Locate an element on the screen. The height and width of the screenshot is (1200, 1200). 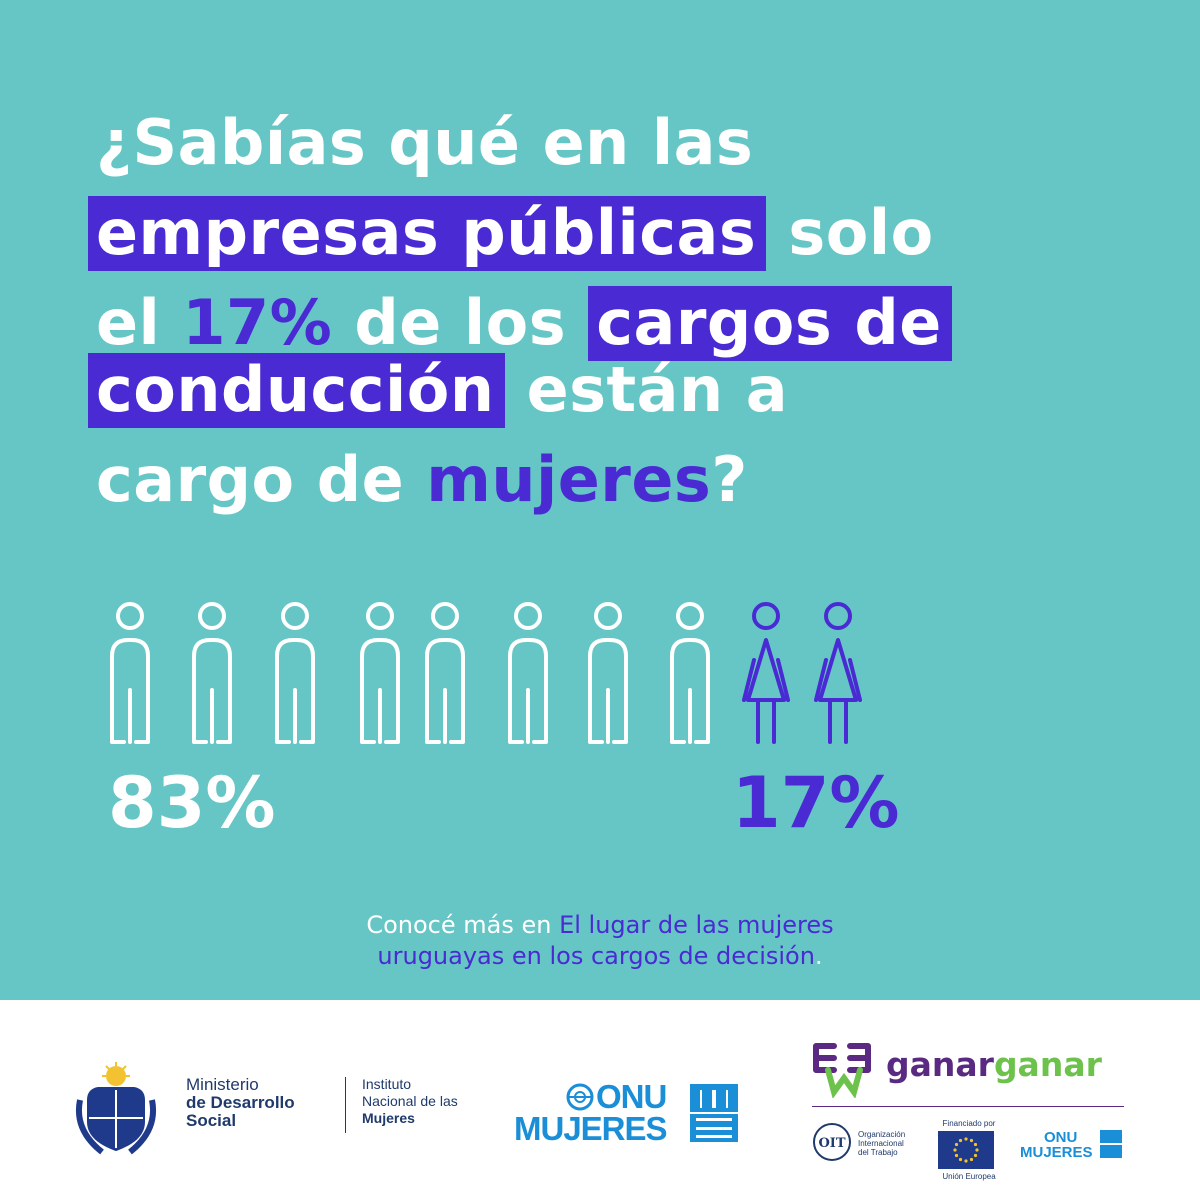
ganarganar-wordmark: ganarganar is located at coordinates (994, 1065).